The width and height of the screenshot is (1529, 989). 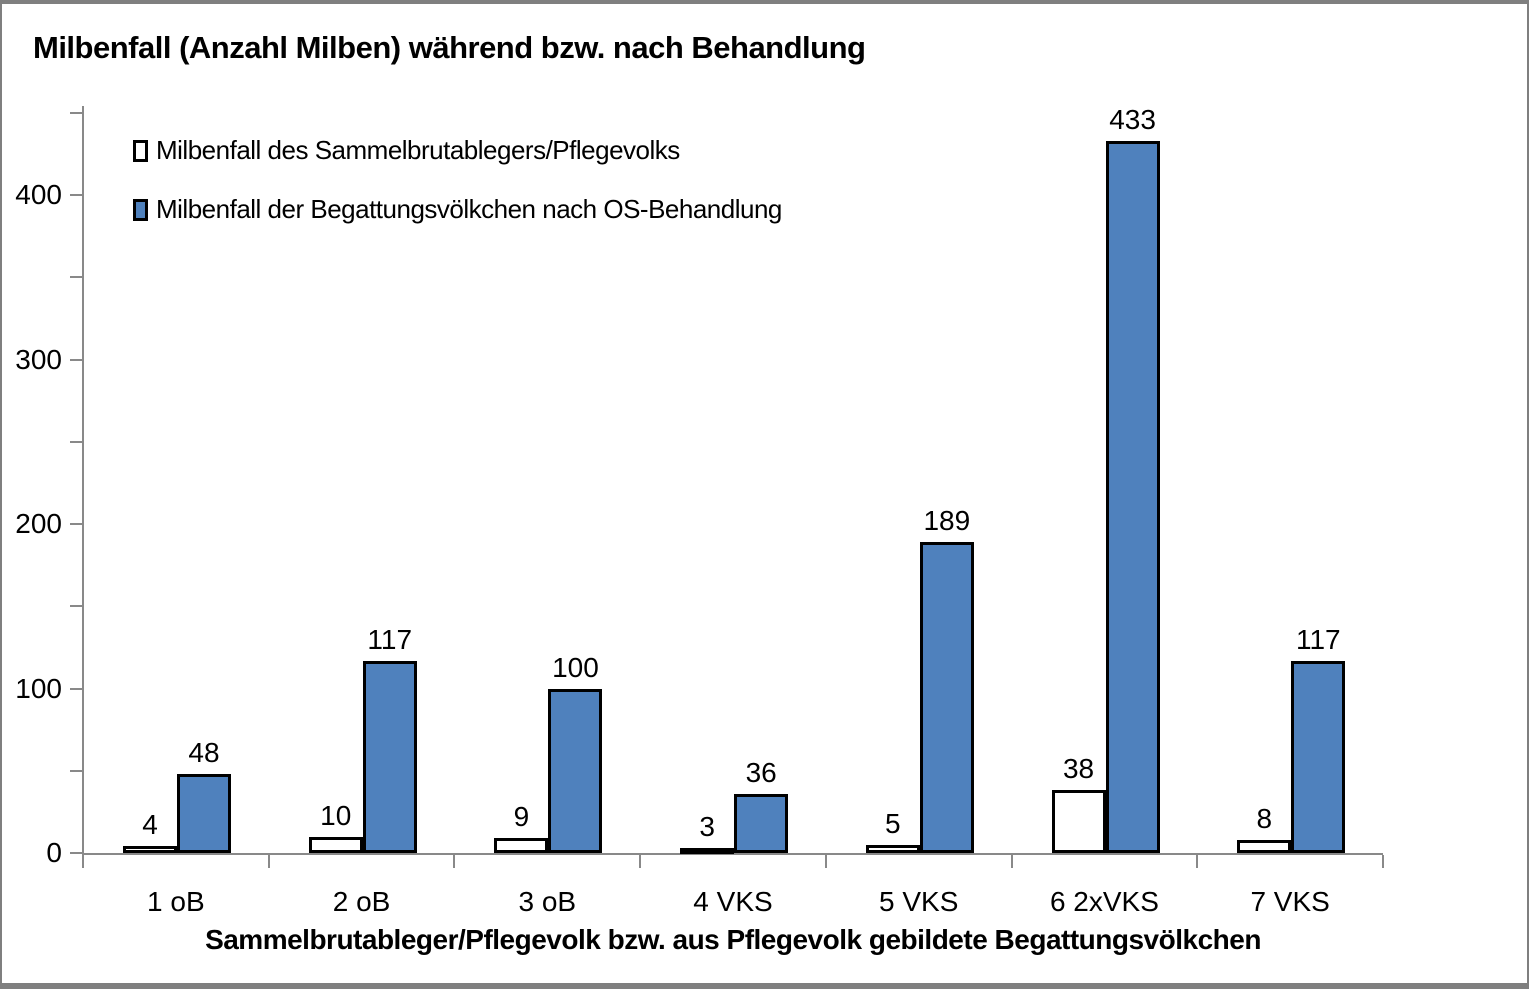 What do you see at coordinates (150, 849) in the screenshot?
I see `bar-series1-1-oB` at bounding box center [150, 849].